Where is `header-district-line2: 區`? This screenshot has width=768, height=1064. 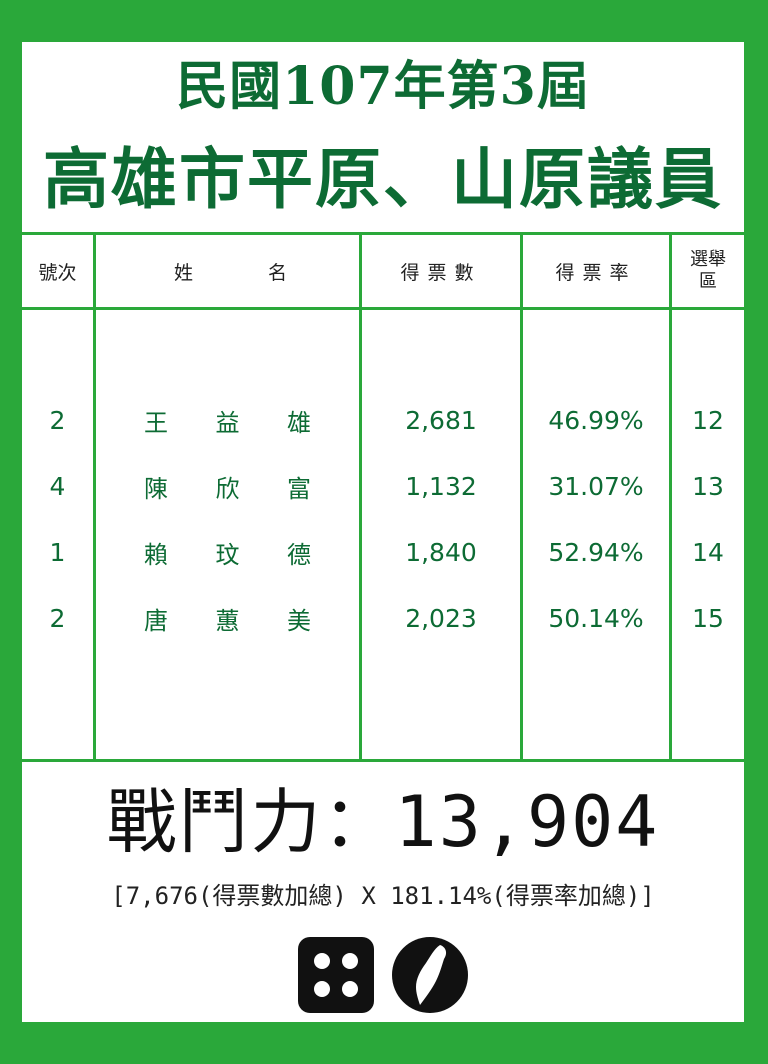 header-district-line2: 區 is located at coordinates (708, 281).